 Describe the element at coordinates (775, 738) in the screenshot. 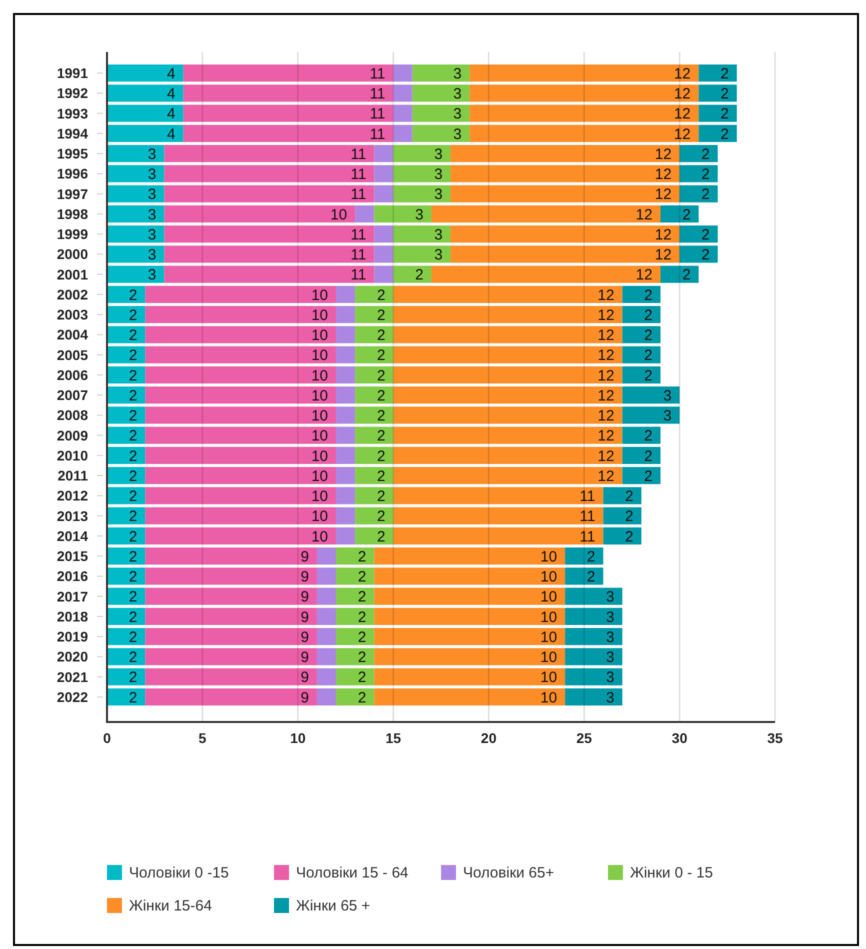

I see `x-tick-label: 35` at that location.